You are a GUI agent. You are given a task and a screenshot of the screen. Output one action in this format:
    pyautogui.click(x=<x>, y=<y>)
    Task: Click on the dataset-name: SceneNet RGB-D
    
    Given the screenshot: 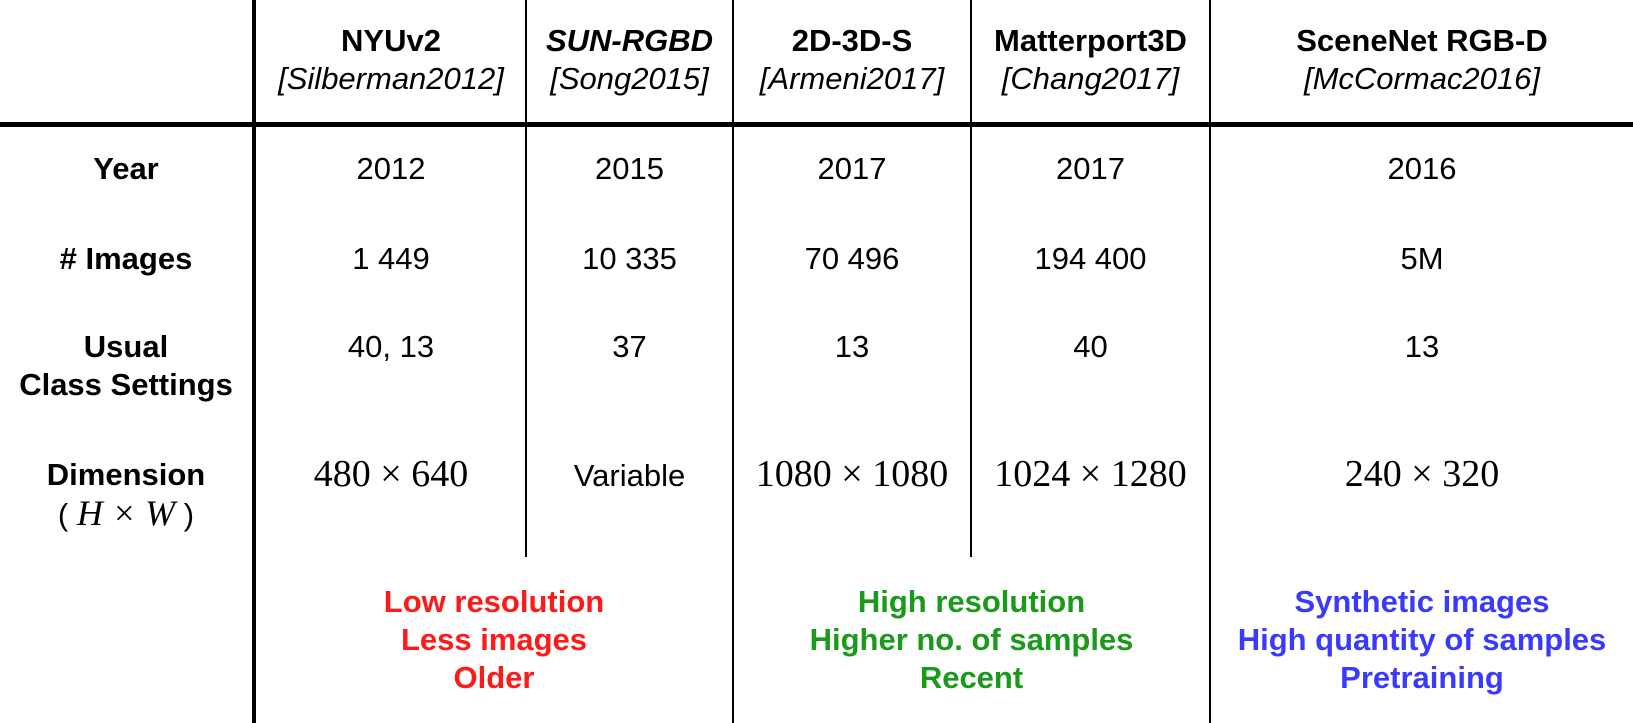 What is the action you would take?
    pyautogui.click(x=1422, y=40)
    